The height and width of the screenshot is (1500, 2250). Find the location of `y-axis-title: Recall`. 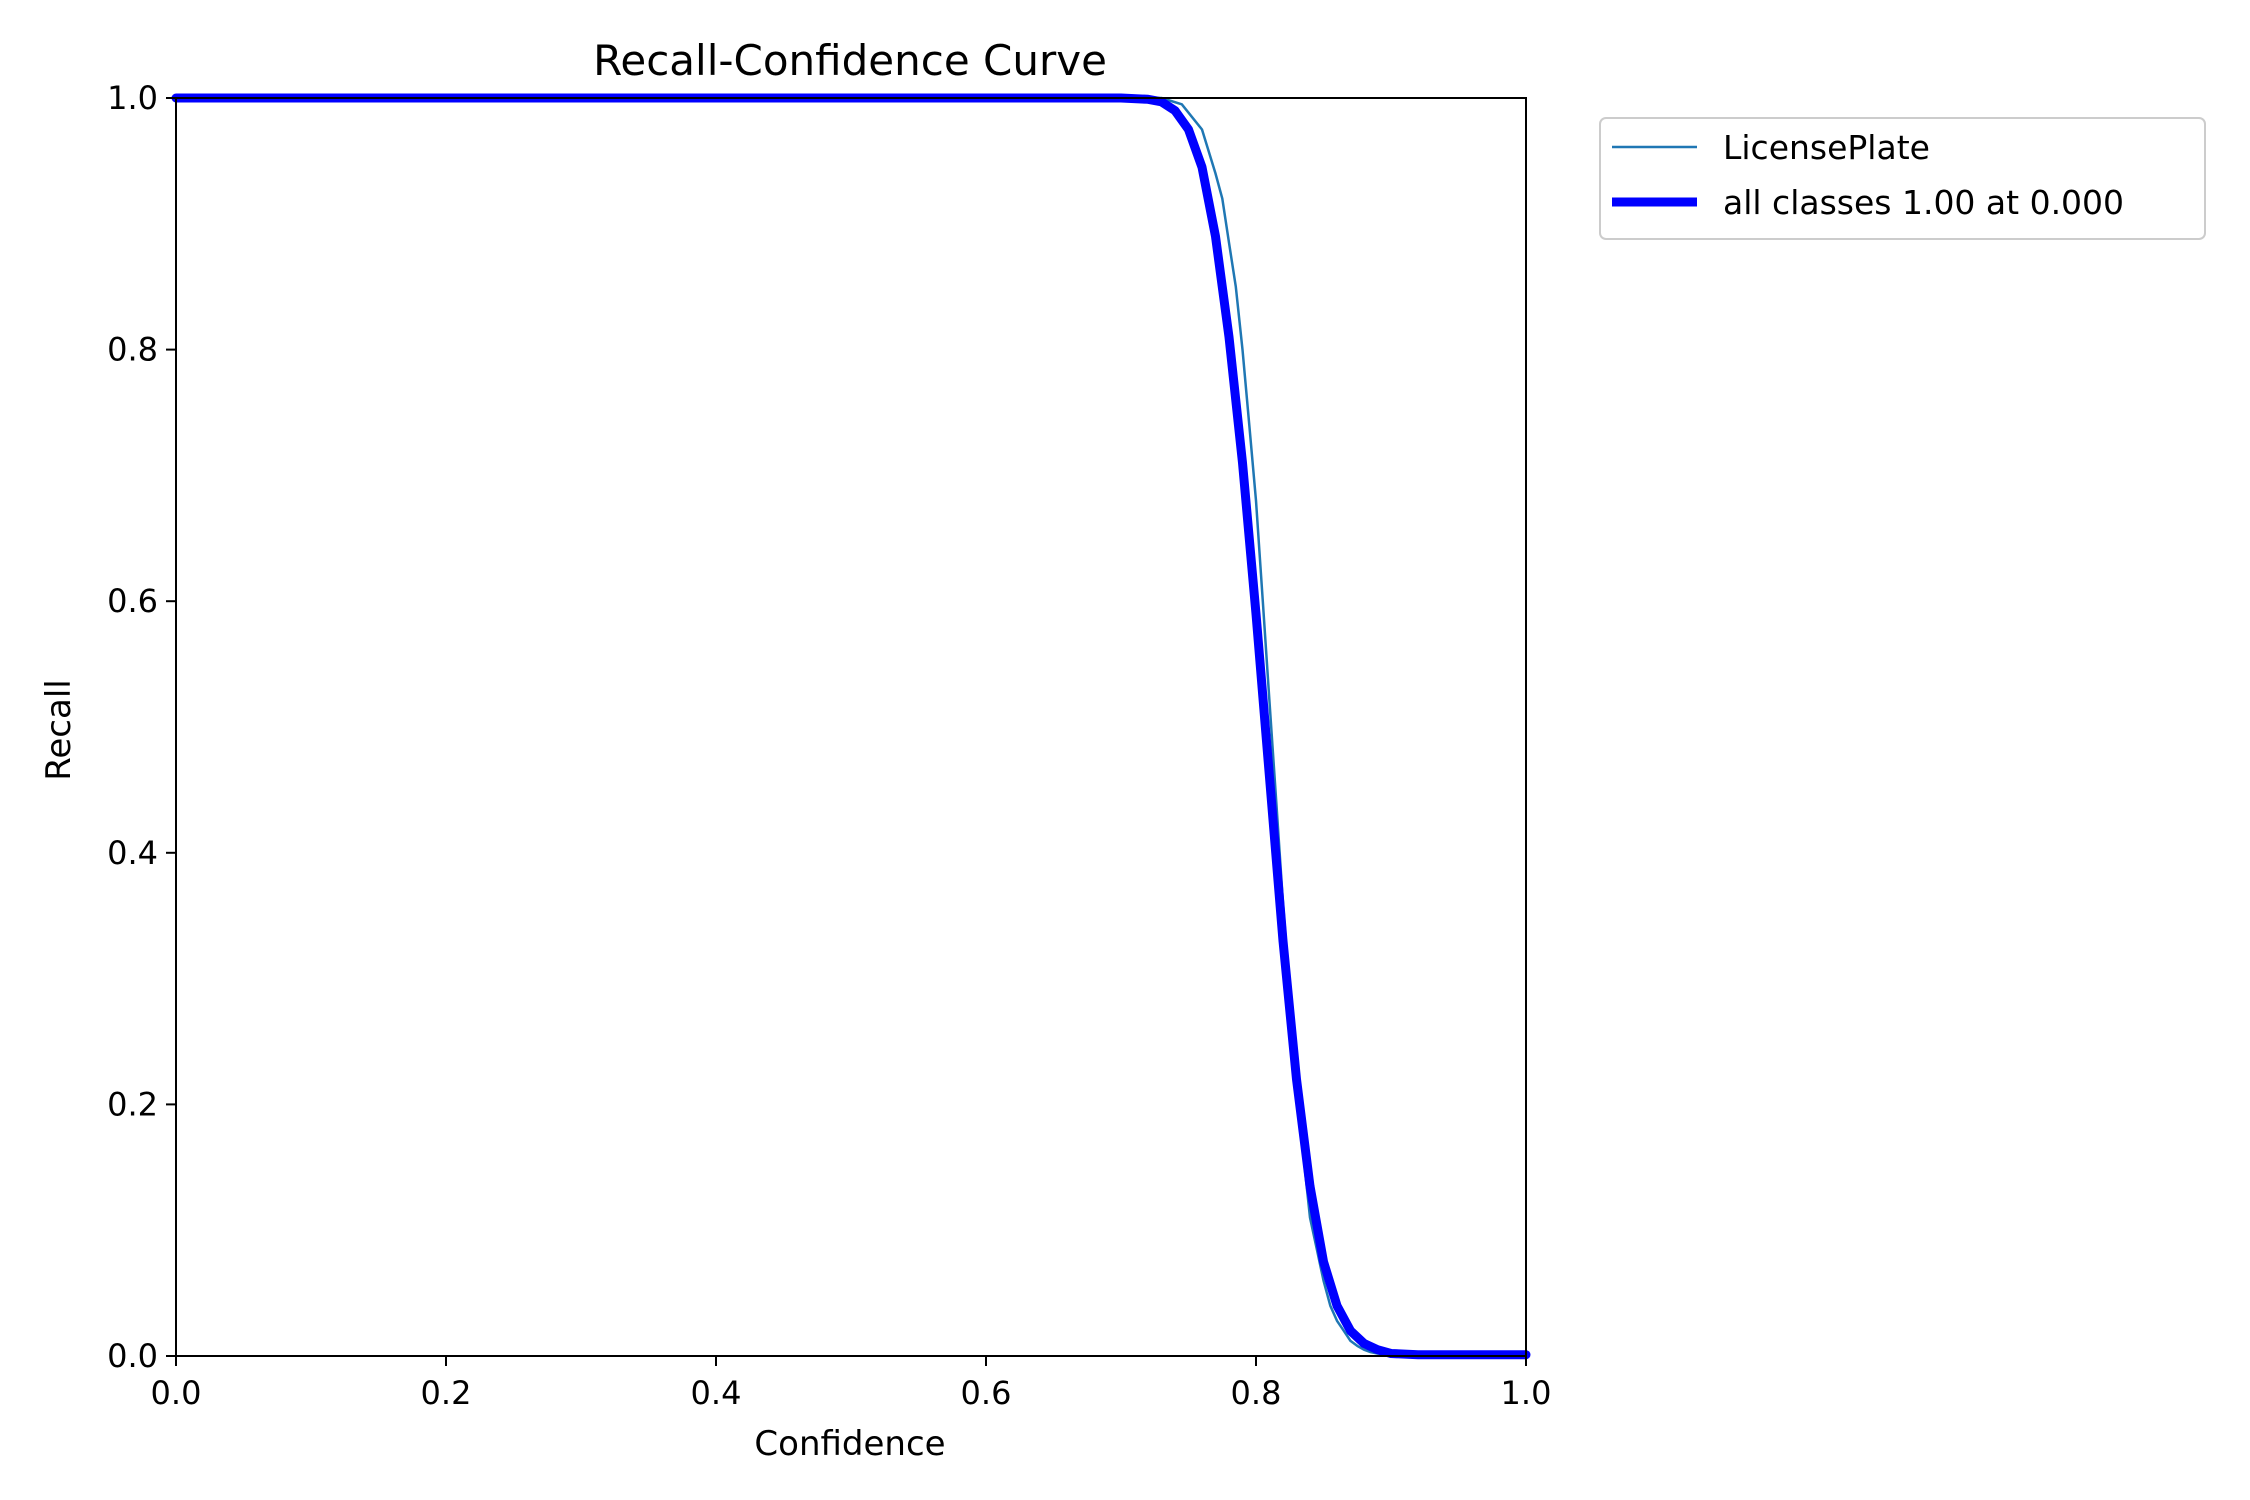

y-axis-title: Recall is located at coordinates (59, 729).